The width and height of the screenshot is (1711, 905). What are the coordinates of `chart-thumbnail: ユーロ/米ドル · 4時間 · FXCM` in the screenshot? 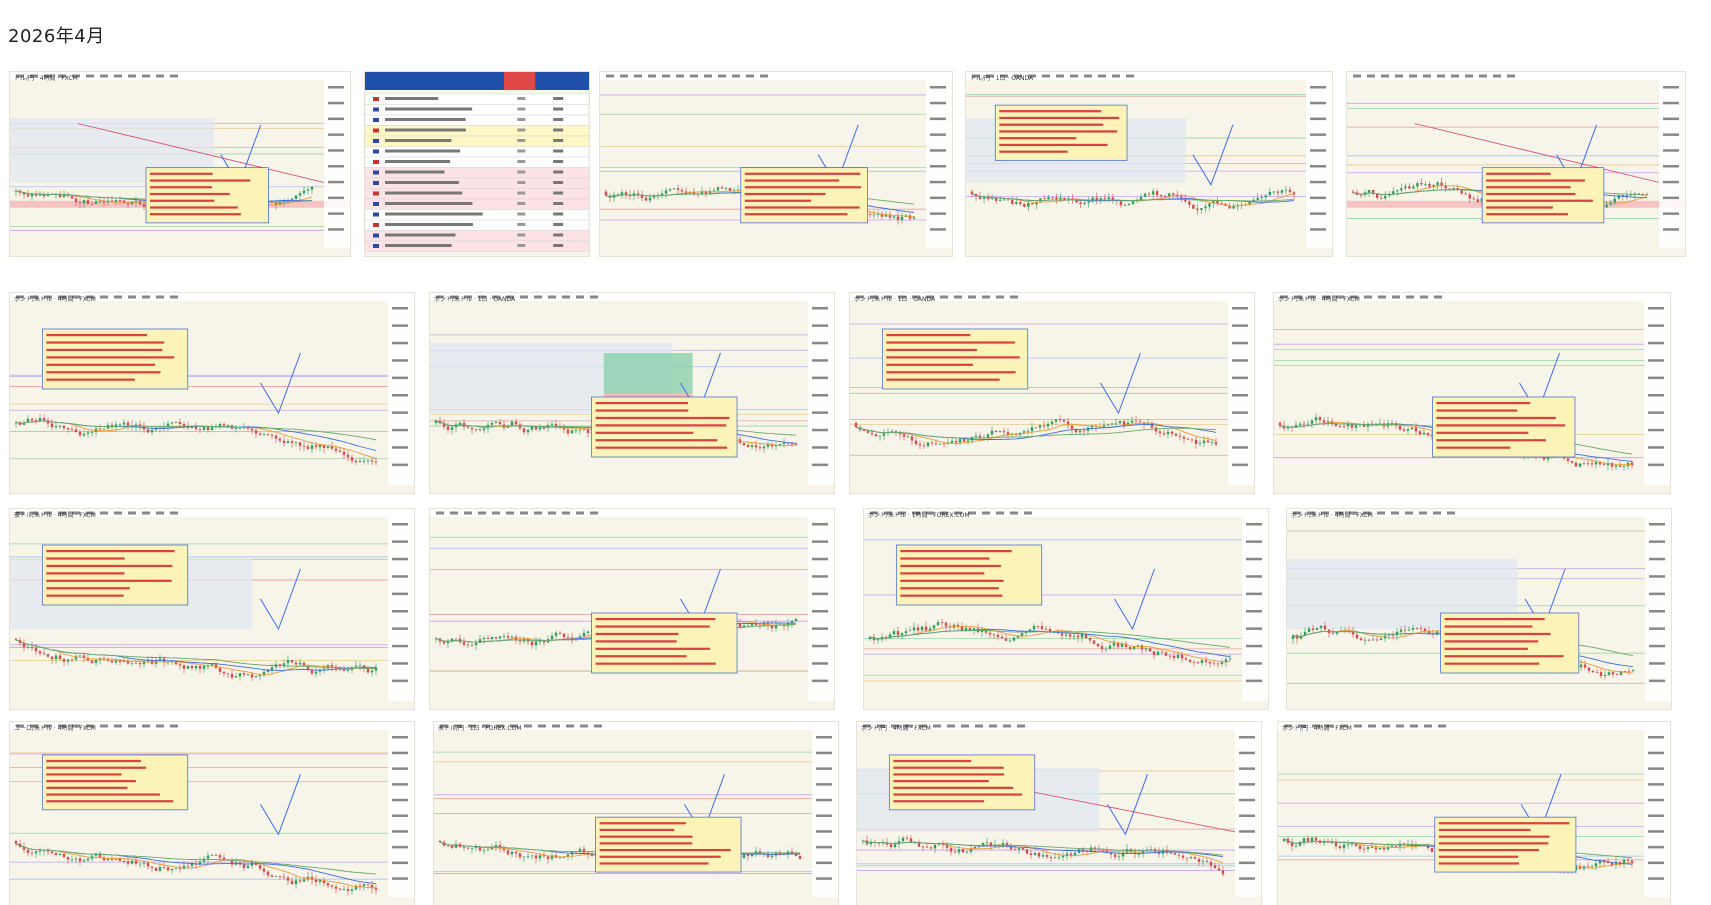 It's located at (212, 813).